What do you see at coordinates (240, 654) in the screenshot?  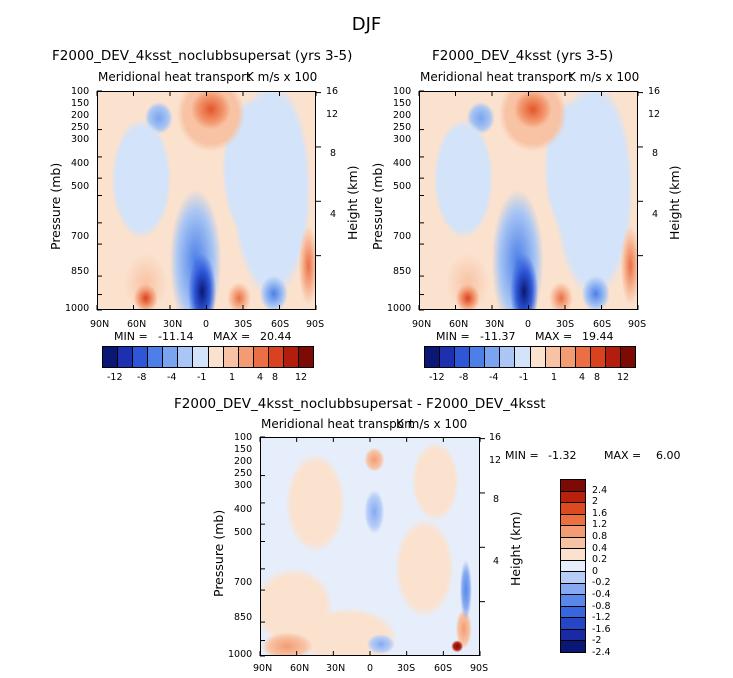 I see `diff-ytick: 1000` at bounding box center [240, 654].